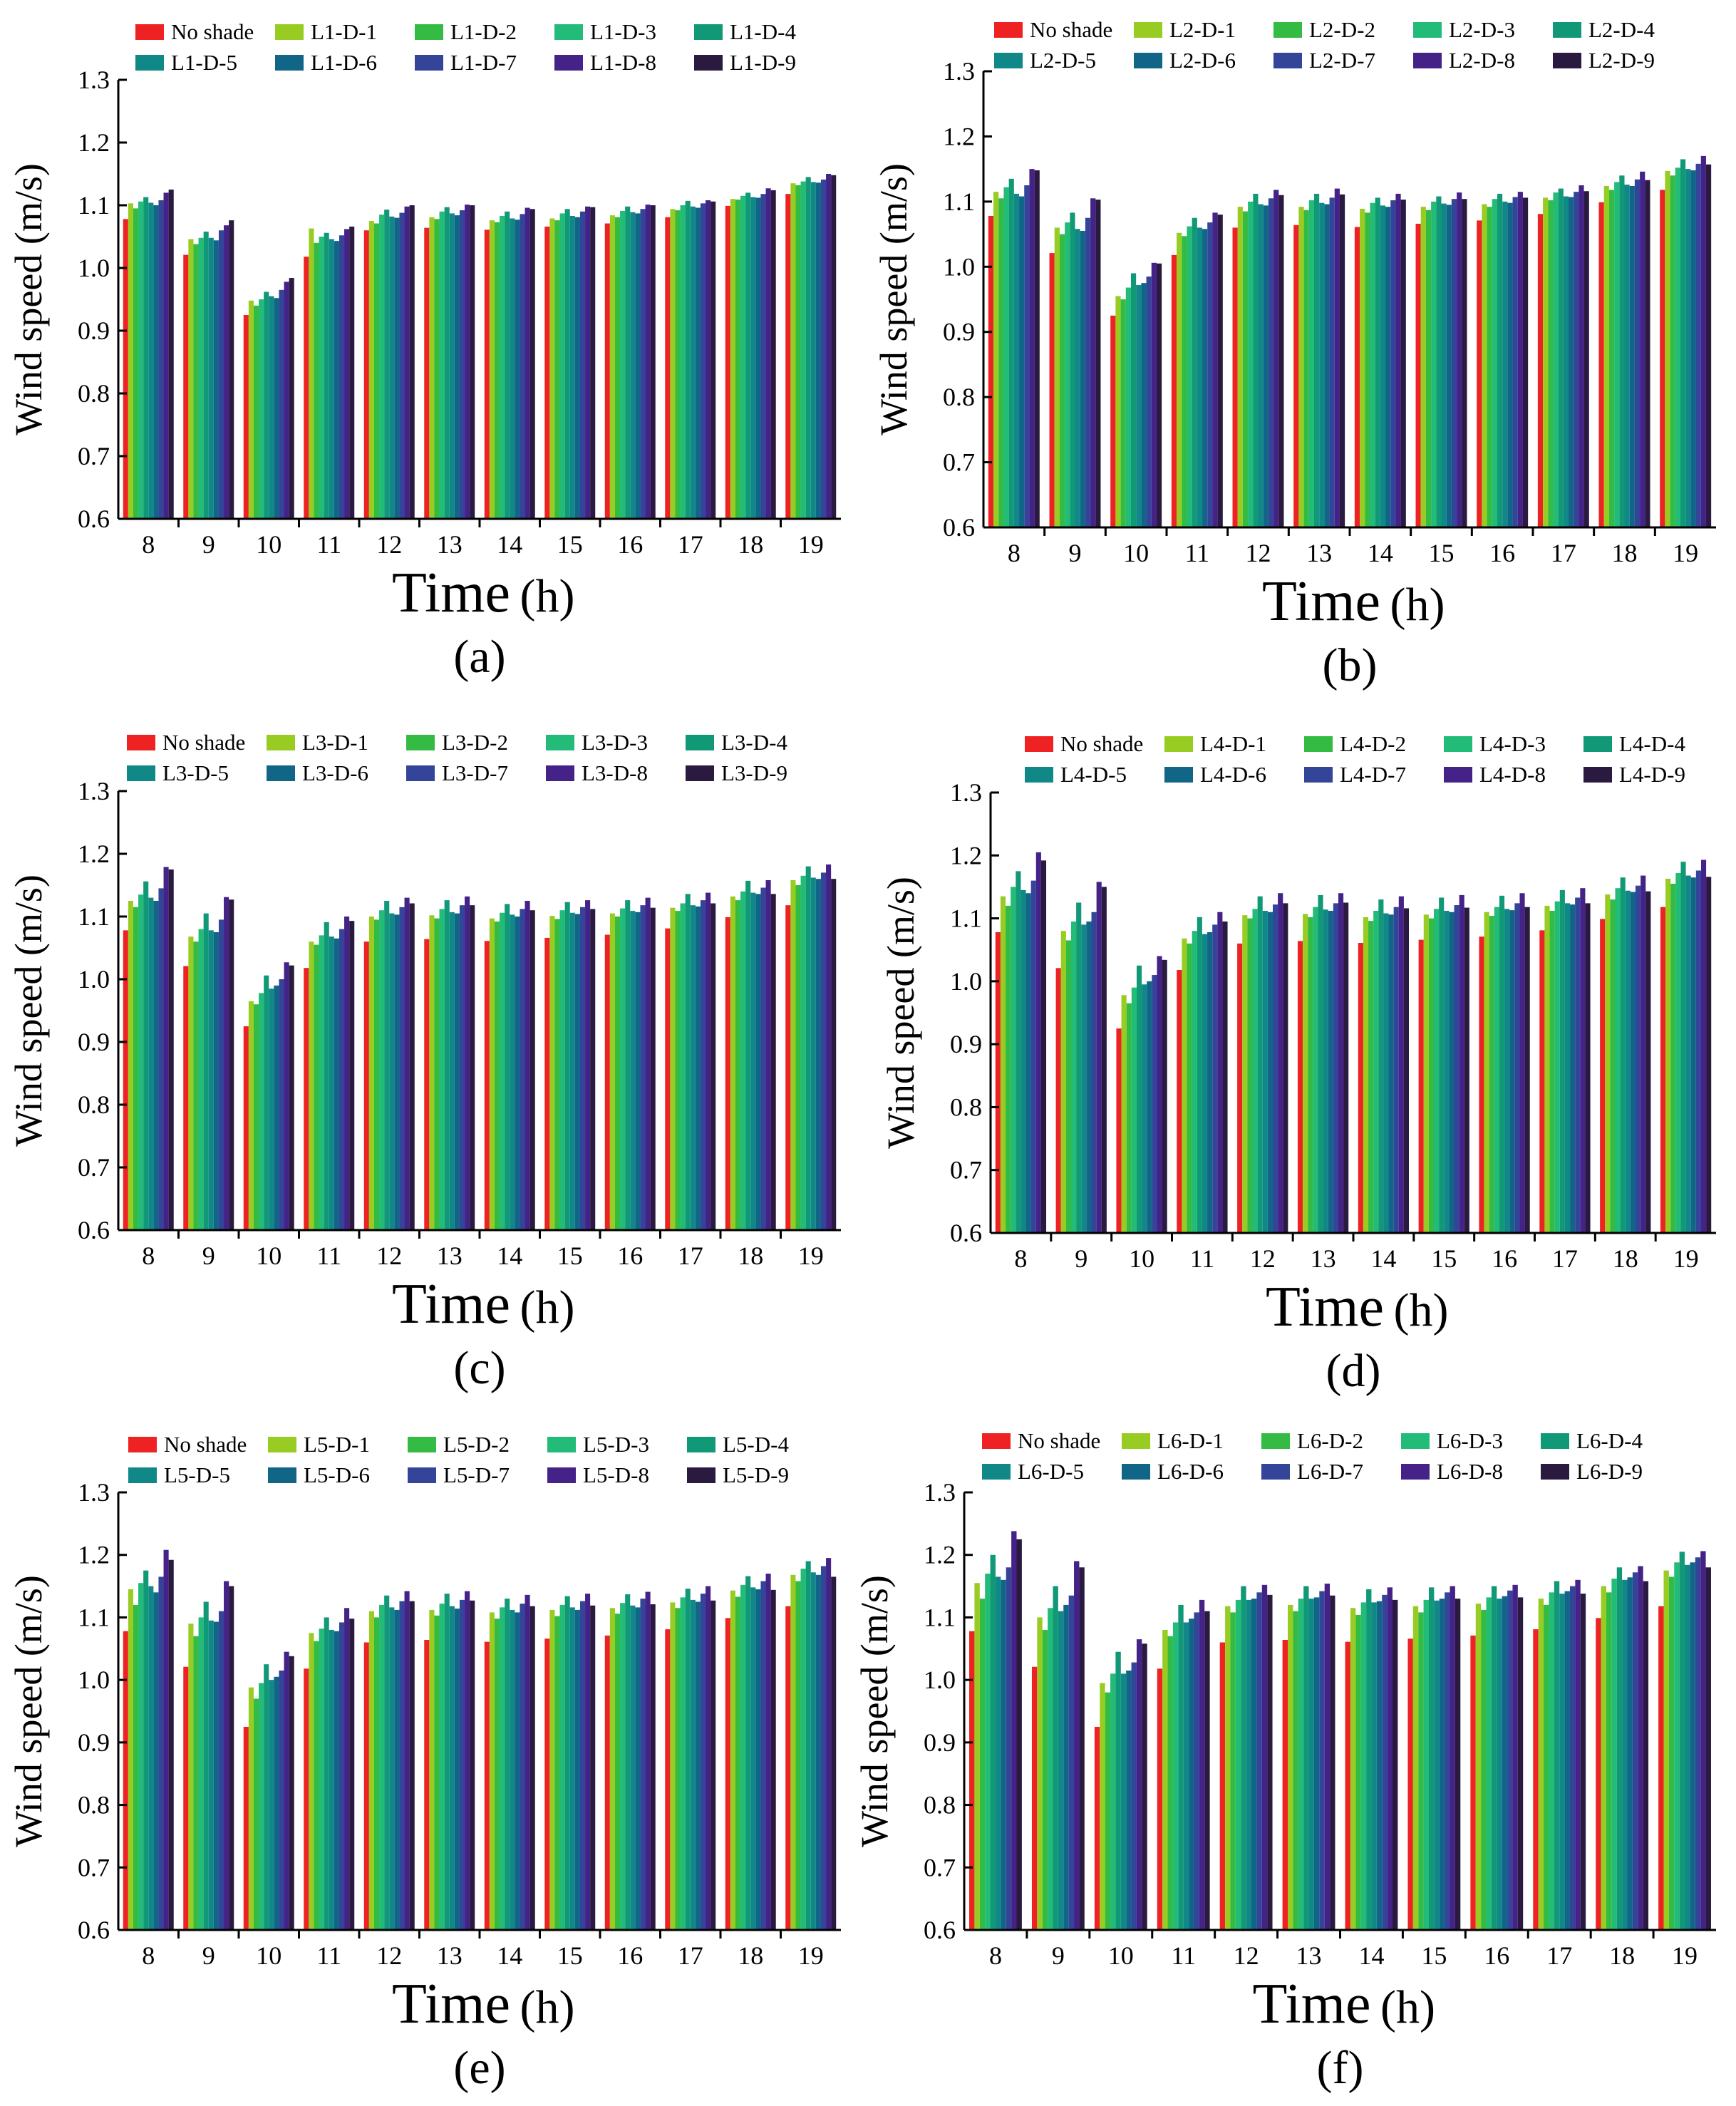  I want to click on legend-label: L1-D-9, so click(763, 63).